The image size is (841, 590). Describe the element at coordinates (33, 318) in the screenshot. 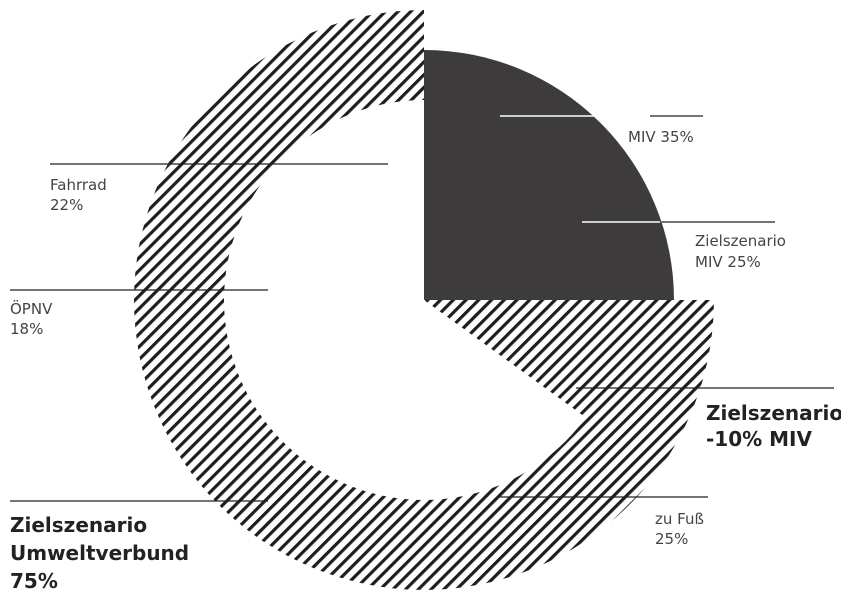

I see `label-oepnv: ÖPNV 18%` at that location.